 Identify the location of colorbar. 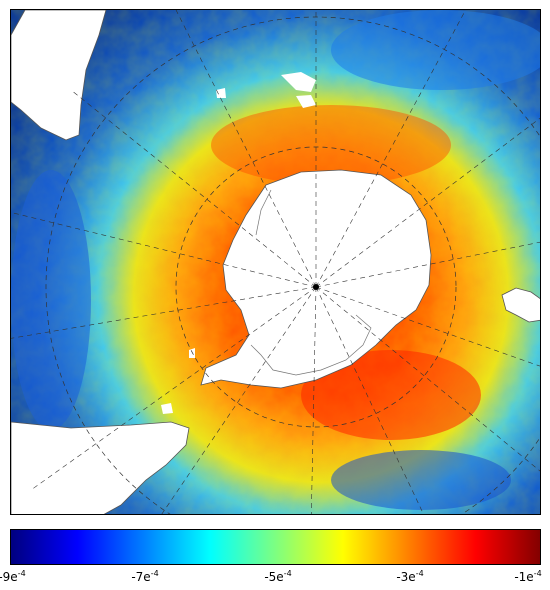
(275, 547).